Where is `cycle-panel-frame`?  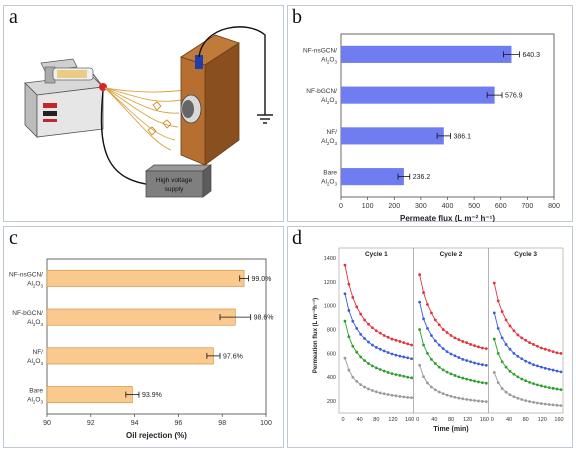 cycle-panel-frame is located at coordinates (526, 330).